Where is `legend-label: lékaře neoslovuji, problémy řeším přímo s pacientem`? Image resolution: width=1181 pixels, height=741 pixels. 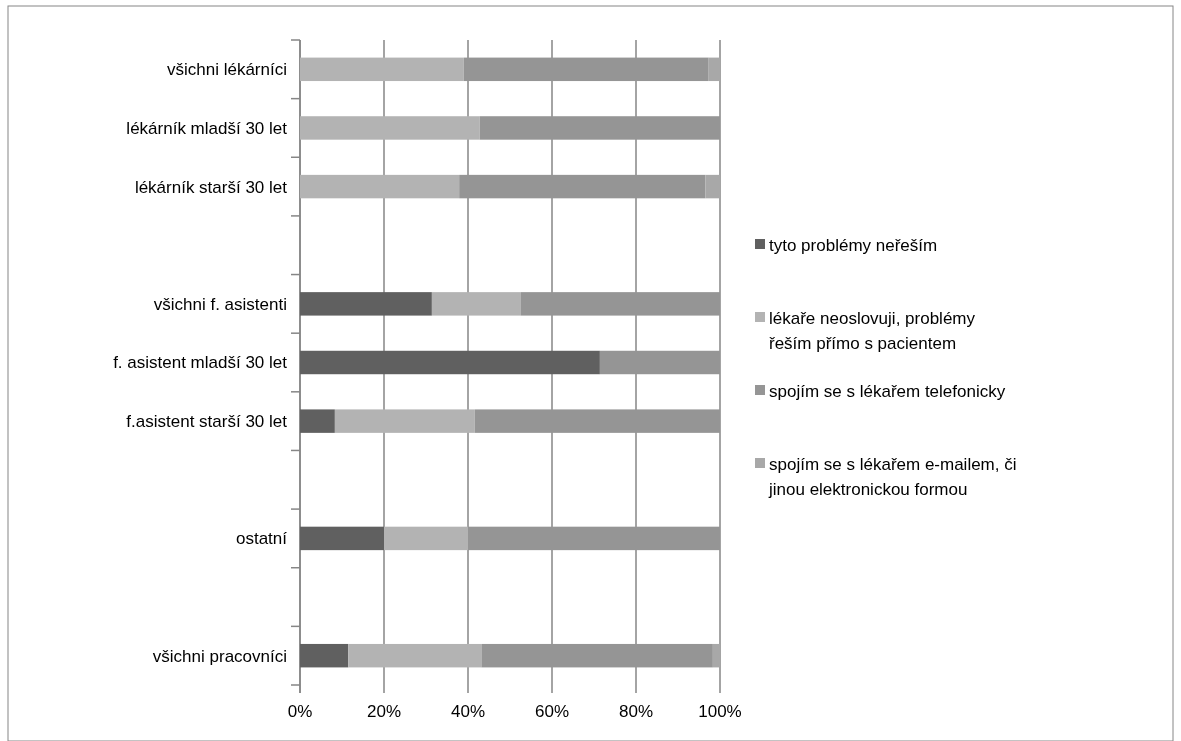
legend-label: lékaře neoslovuji, problémy řeším přímo s pacientem is located at coordinates (872, 330).